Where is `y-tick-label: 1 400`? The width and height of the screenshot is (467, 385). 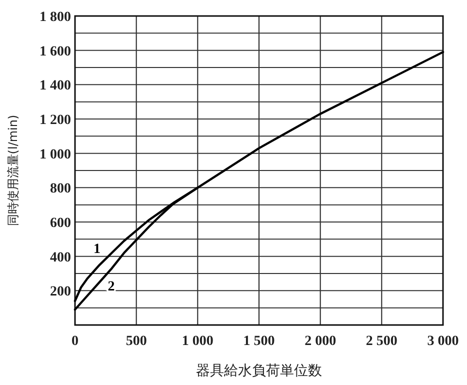
y-tick-label: 1 400 is located at coordinates (55, 86).